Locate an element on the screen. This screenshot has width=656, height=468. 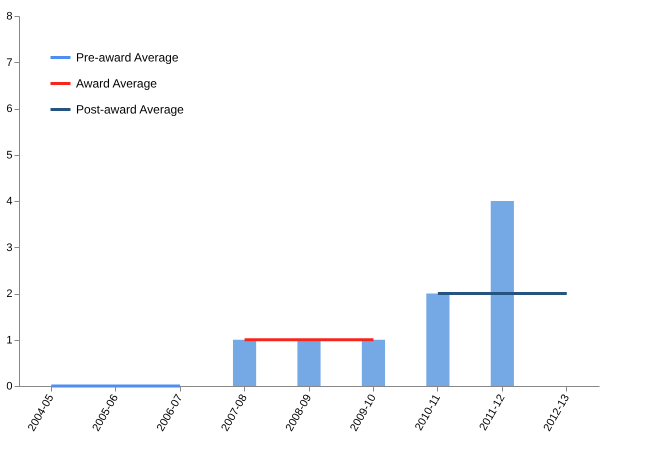
y-tick-label: 0 is located at coordinates (9, 386).